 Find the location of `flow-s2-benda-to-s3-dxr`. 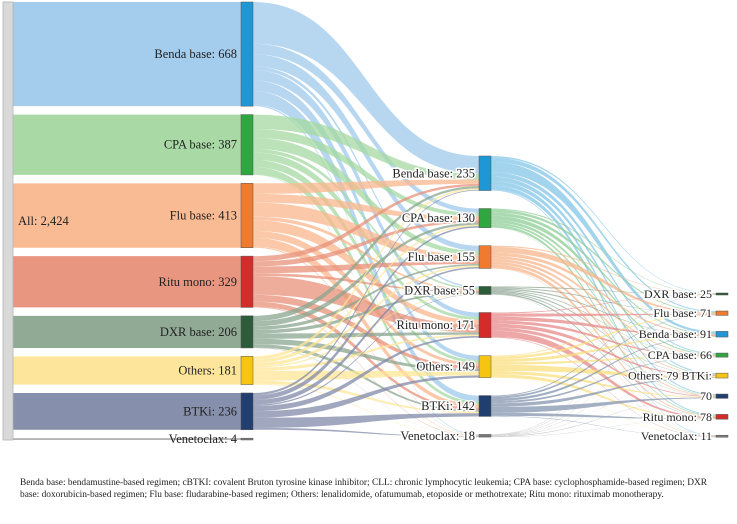

flow-s2-benda-to-s3-dxr is located at coordinates (603, 225).